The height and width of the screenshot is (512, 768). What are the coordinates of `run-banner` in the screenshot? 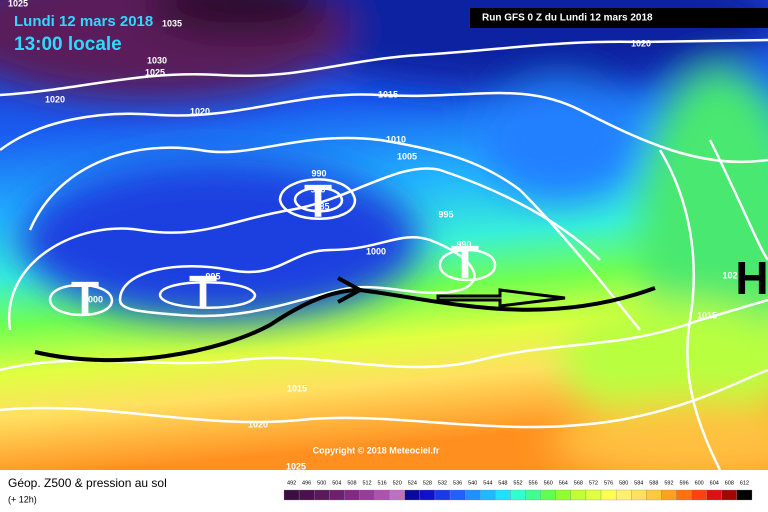 It's located at (619, 18).